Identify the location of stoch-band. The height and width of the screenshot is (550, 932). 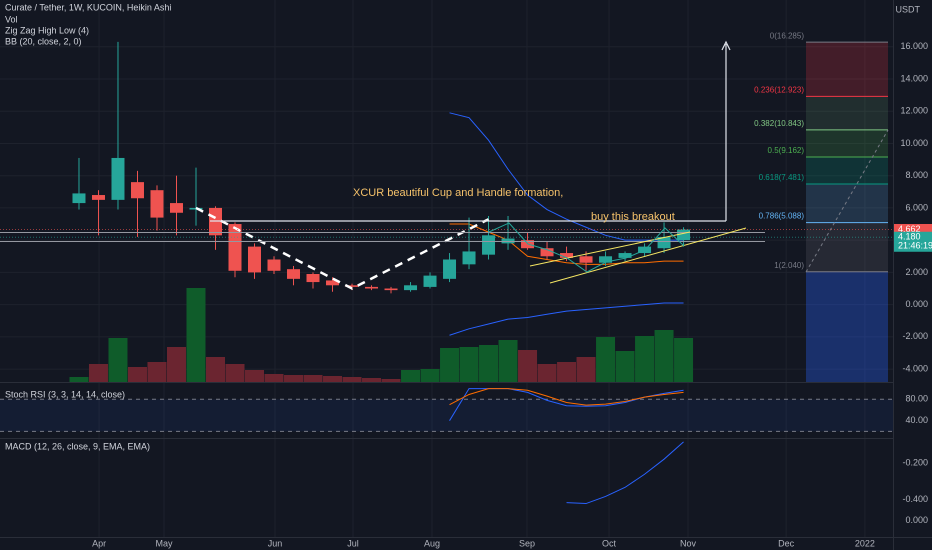
(446, 415).